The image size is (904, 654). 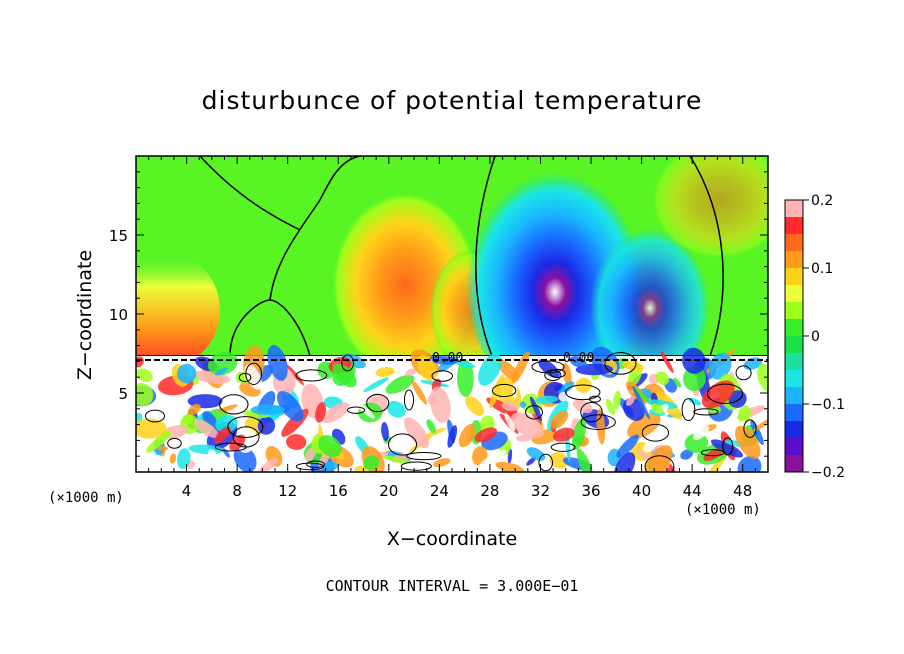 I want to click on y-tick-label: 10, so click(x=118, y=315).